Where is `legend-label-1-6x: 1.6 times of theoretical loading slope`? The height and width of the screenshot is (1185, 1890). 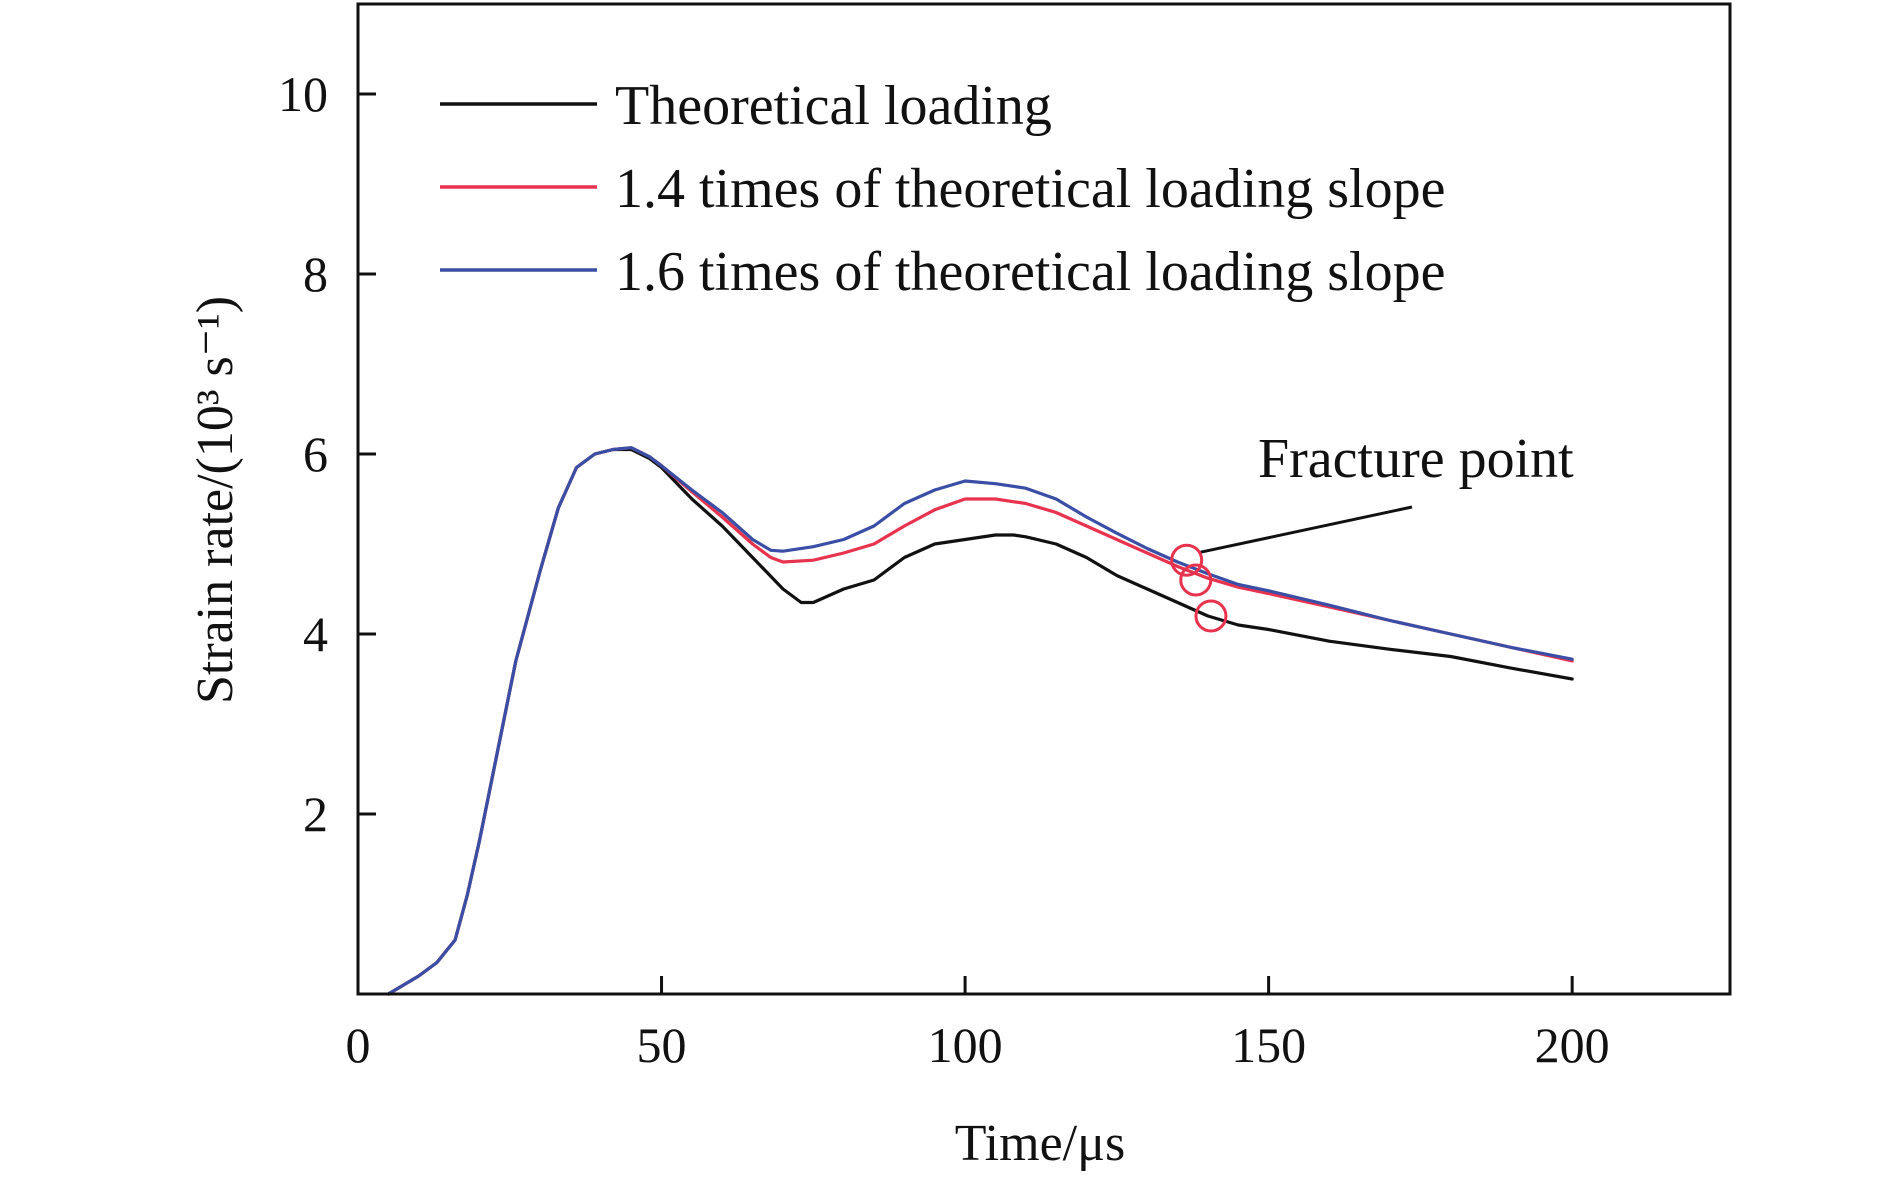
legend-label-1-6x: 1.6 times of theoretical loading slope is located at coordinates (1030, 272).